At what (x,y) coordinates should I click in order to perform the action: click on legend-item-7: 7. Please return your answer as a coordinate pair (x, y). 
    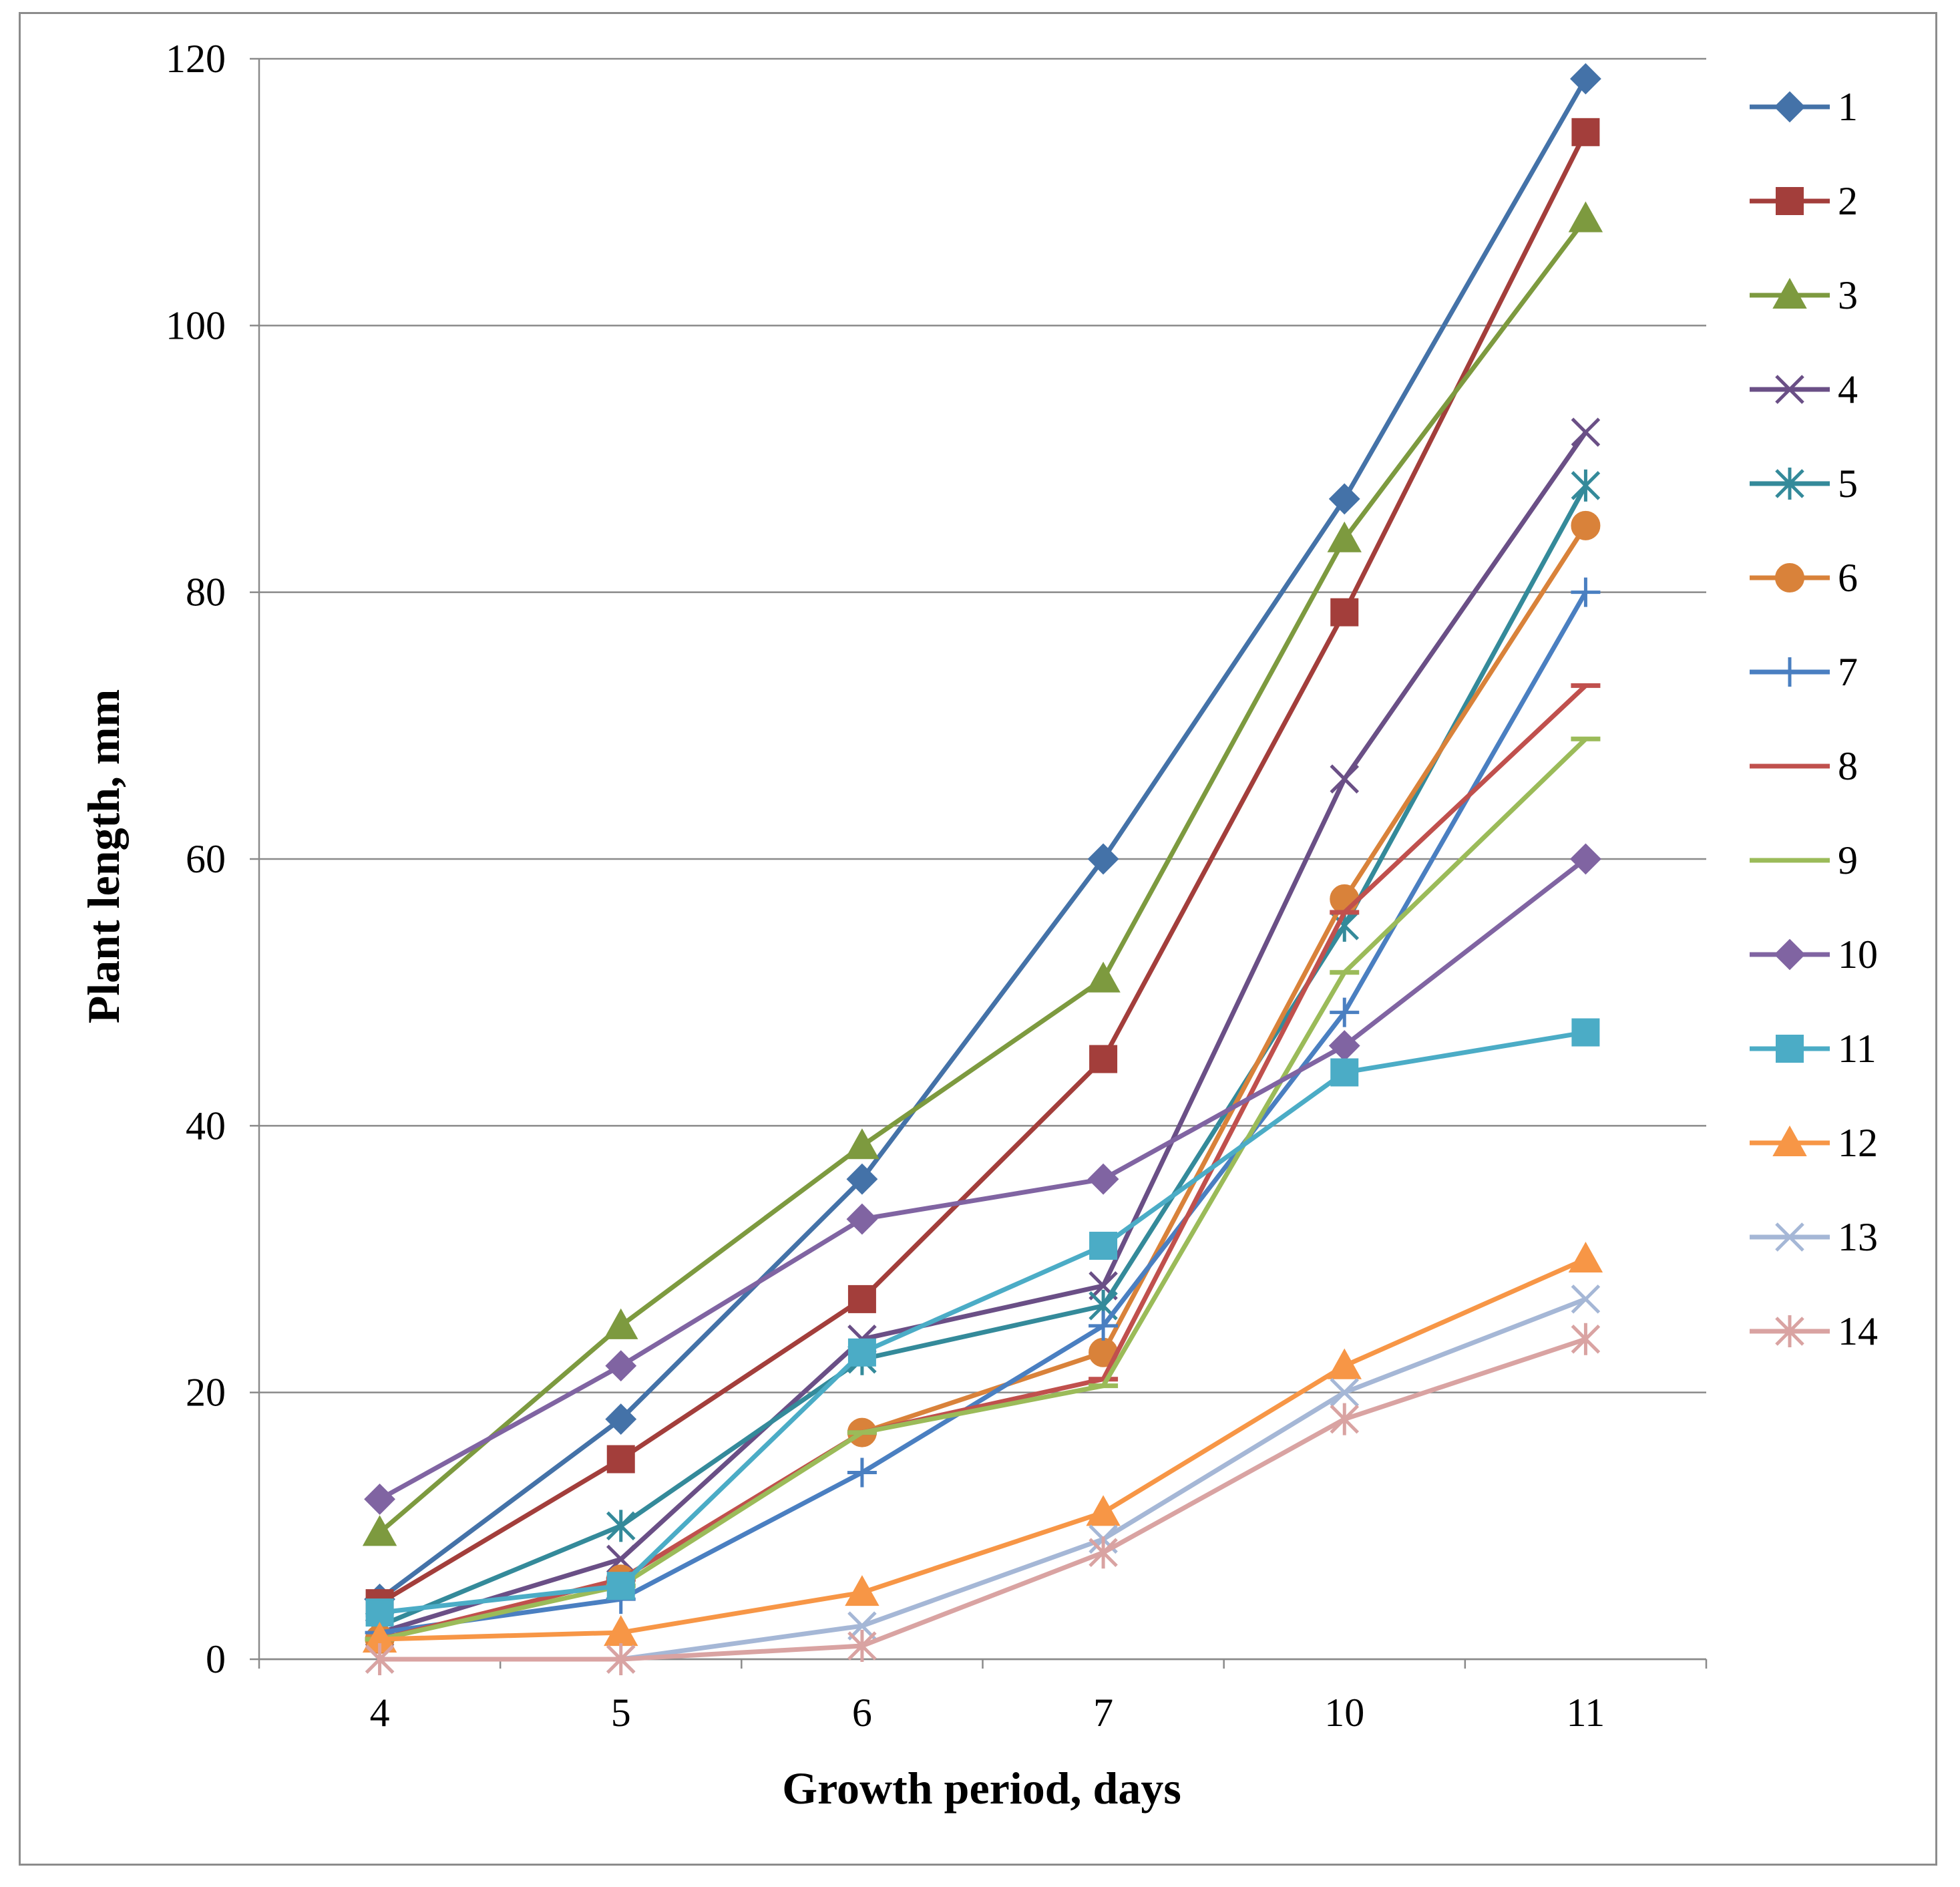
    Looking at the image, I should click on (1804, 672).